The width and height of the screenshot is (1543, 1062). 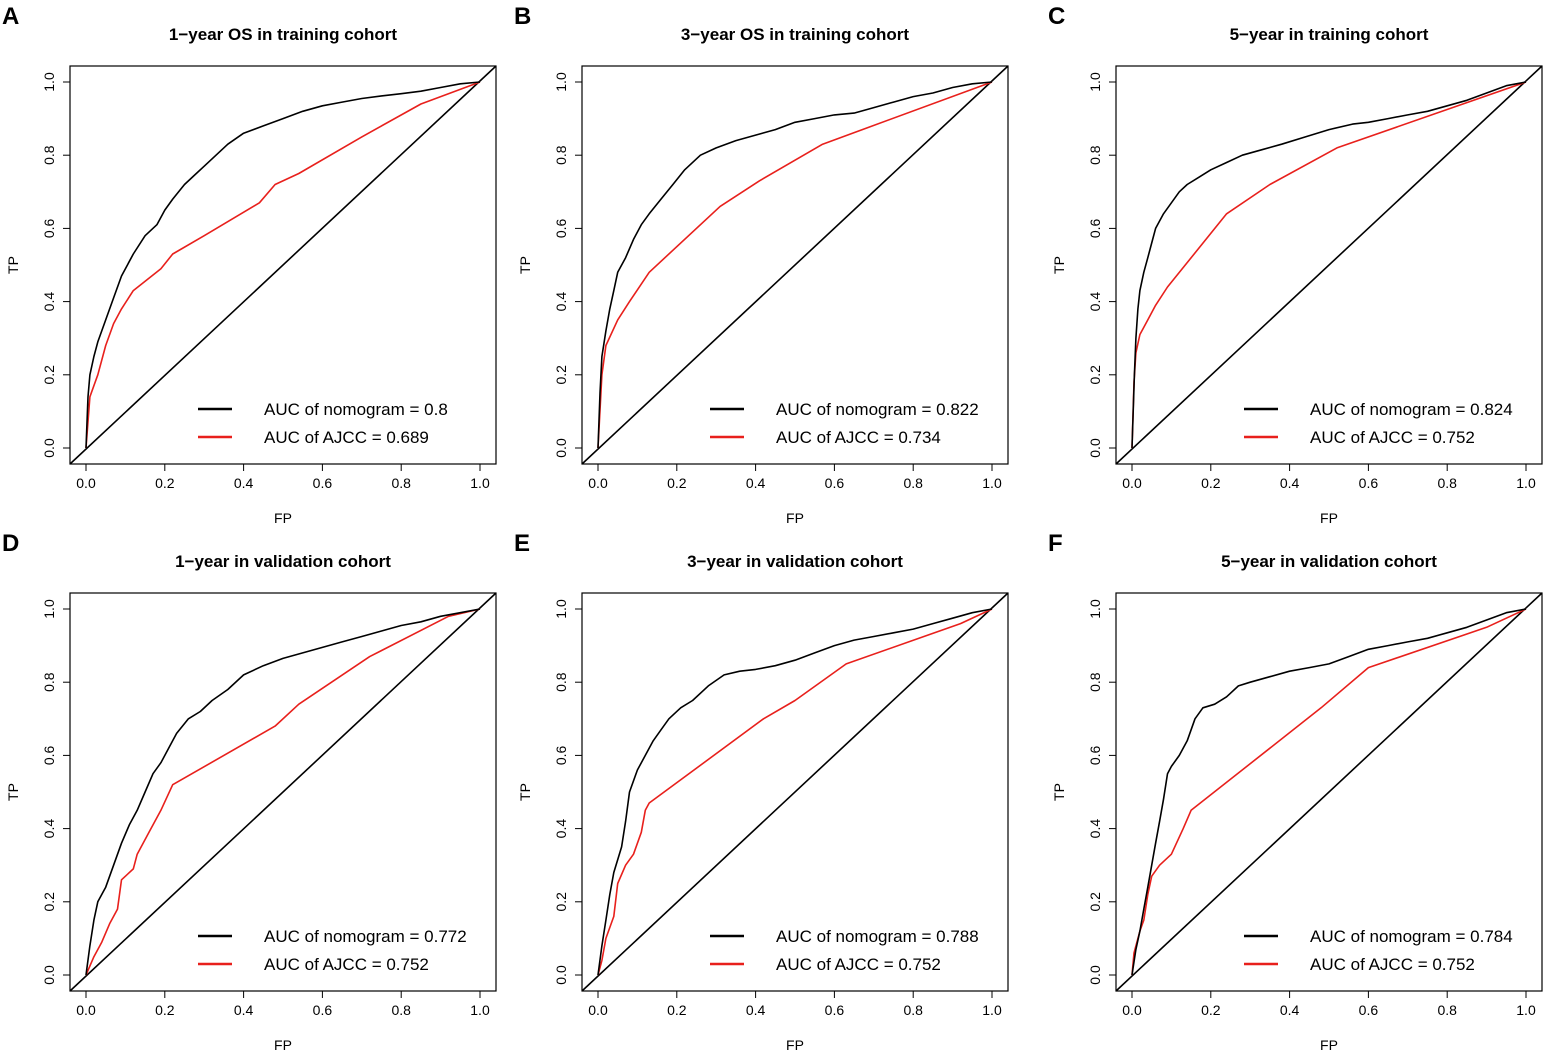 I want to click on y-tick-label: 0.0, so click(x=1095, y=448).